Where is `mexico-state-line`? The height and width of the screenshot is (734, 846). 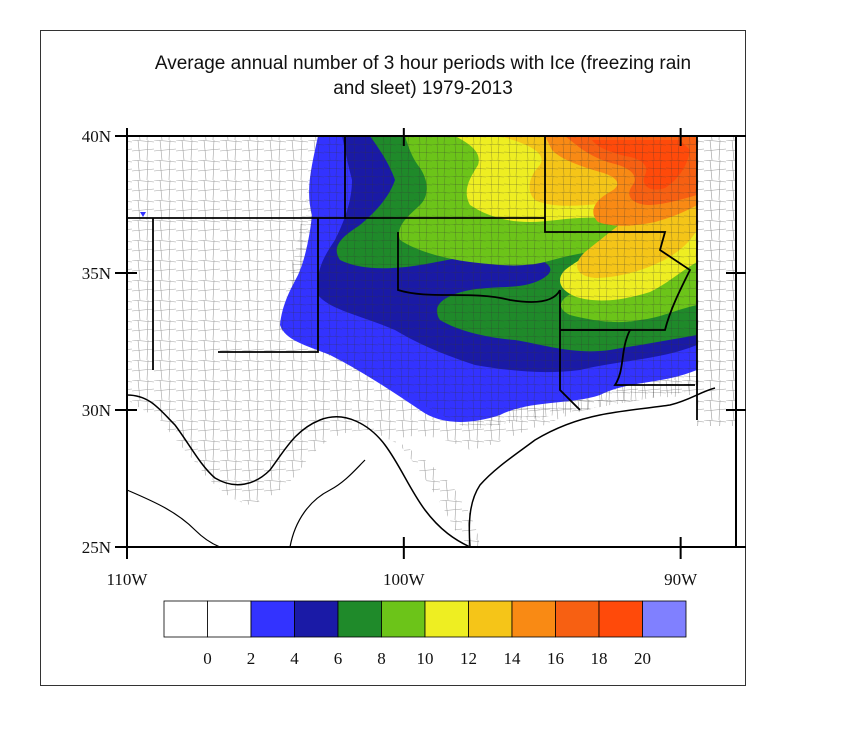 mexico-state-line is located at coordinates (174, 518).